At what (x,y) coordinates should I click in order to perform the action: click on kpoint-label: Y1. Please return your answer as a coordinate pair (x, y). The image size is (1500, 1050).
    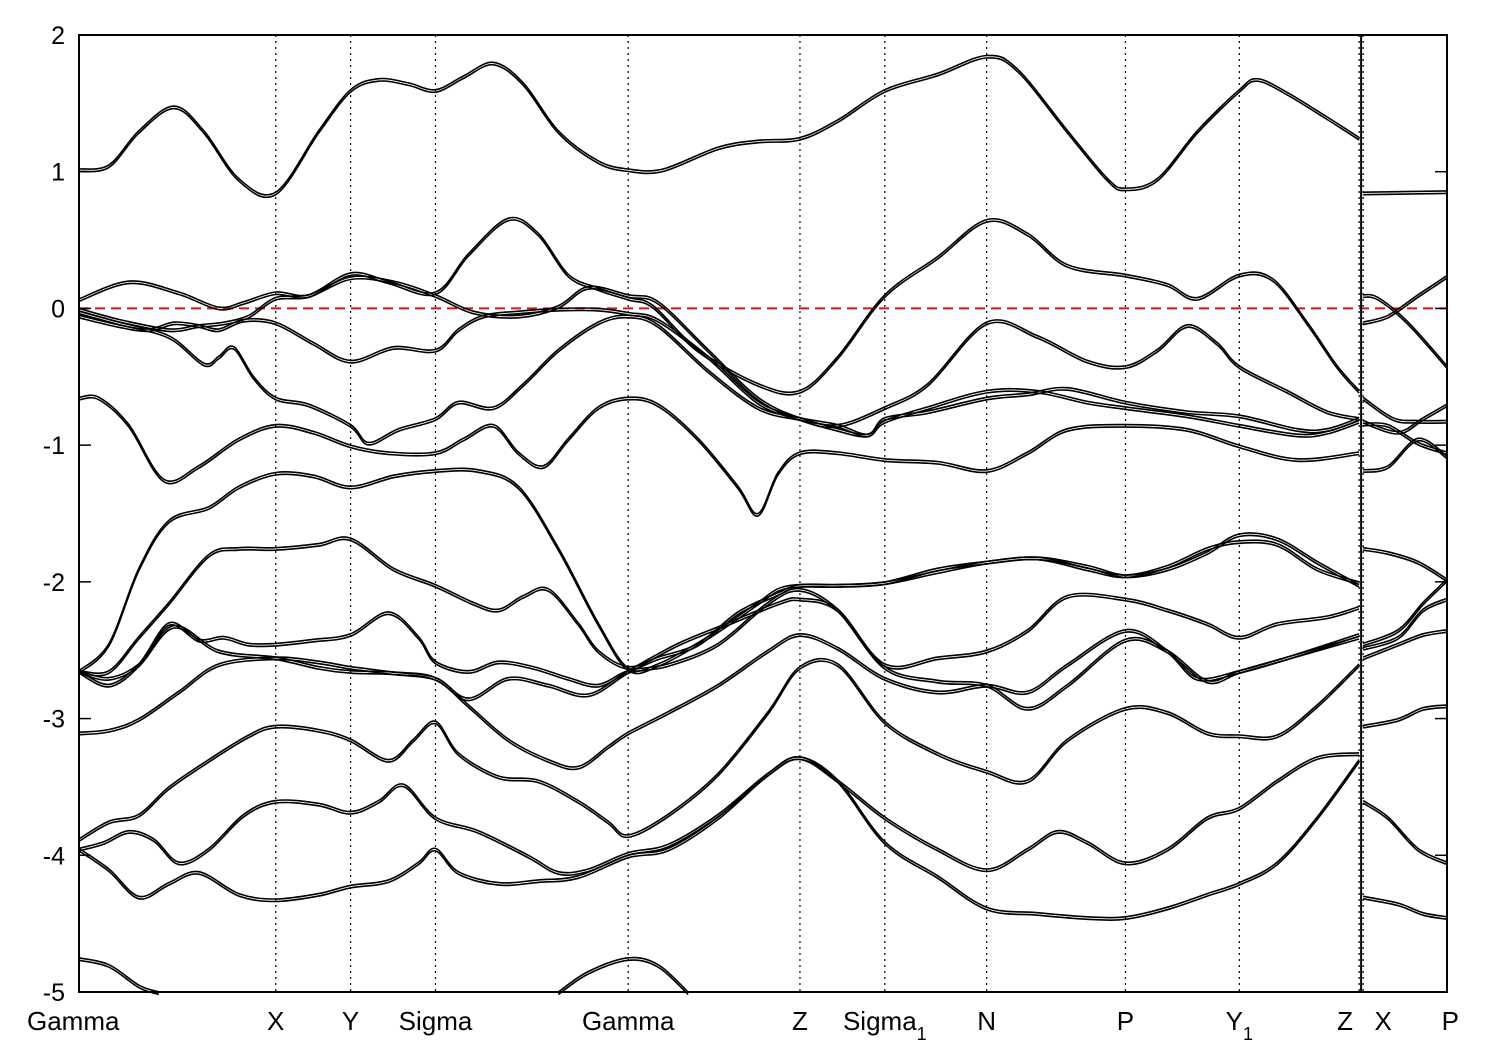
    Looking at the image, I should click on (1239, 1025).